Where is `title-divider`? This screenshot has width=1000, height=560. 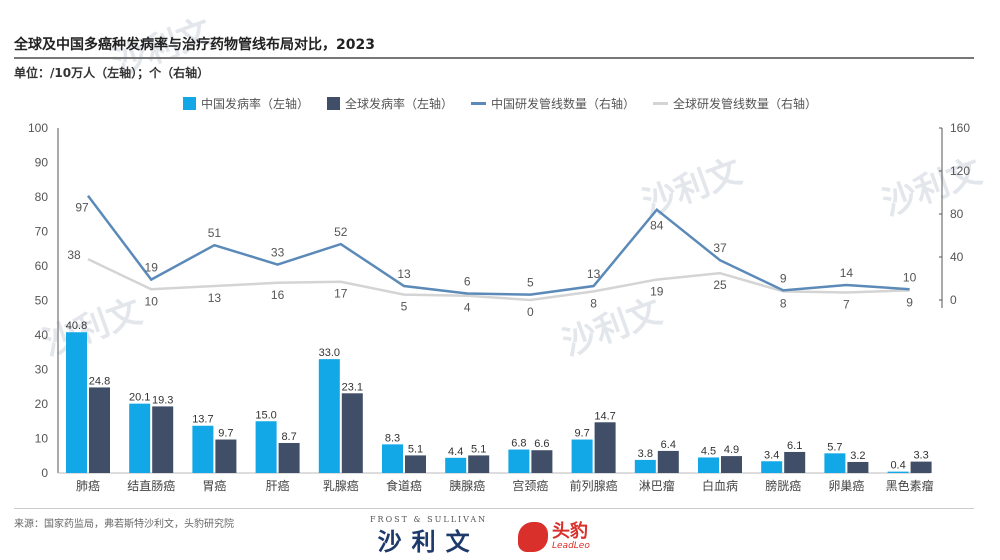
title-divider is located at coordinates (494, 58).